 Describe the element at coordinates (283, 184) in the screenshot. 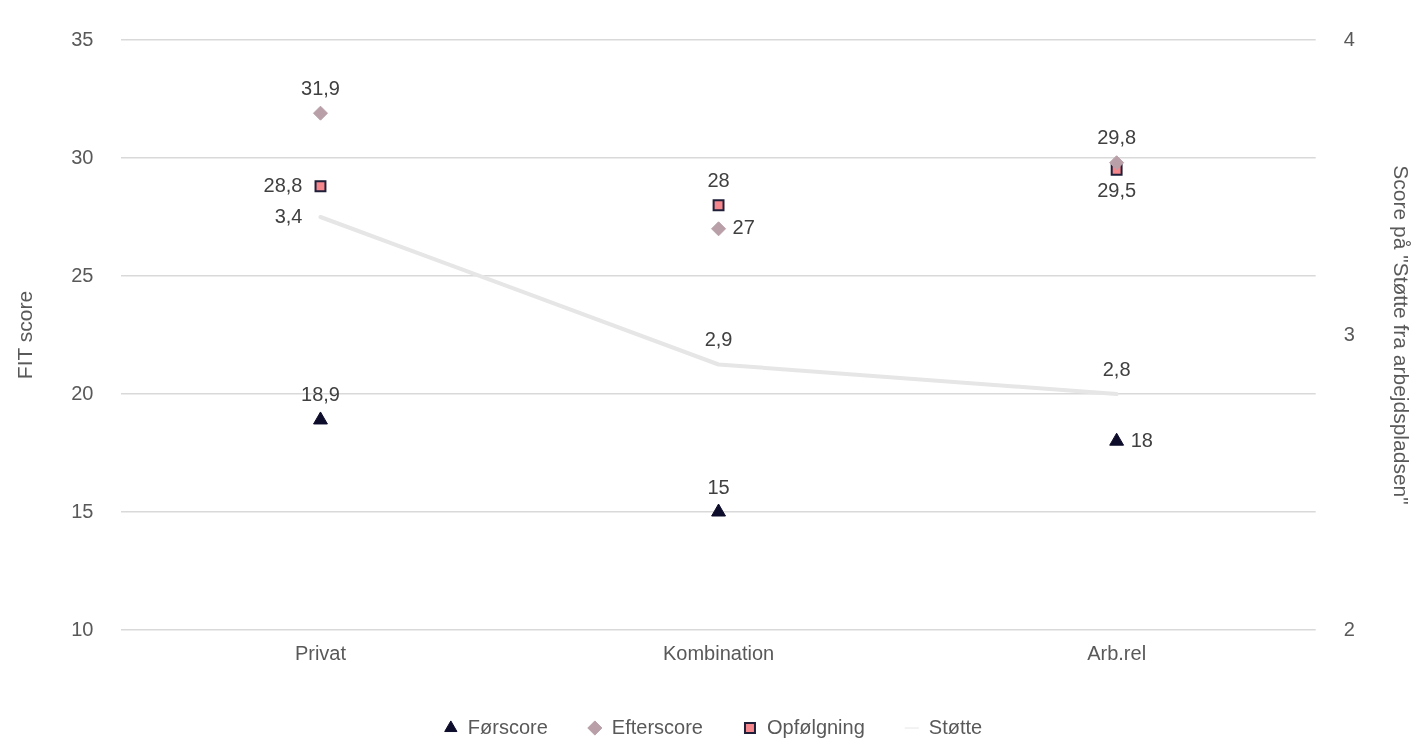

I see `data-label: 28,8` at that location.